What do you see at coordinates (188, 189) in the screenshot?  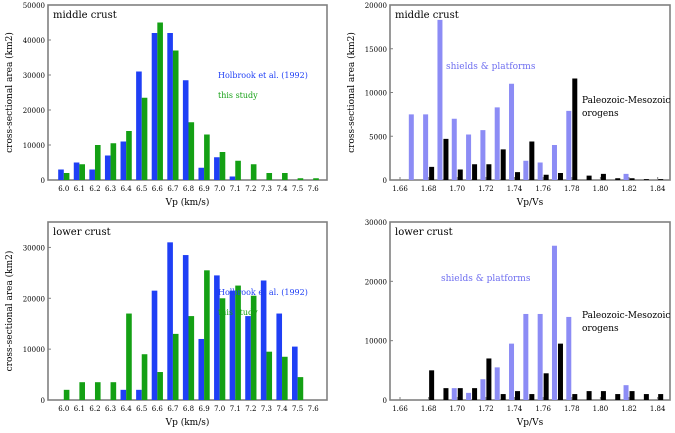 I see `x-tick-label: 6.8` at bounding box center [188, 189].